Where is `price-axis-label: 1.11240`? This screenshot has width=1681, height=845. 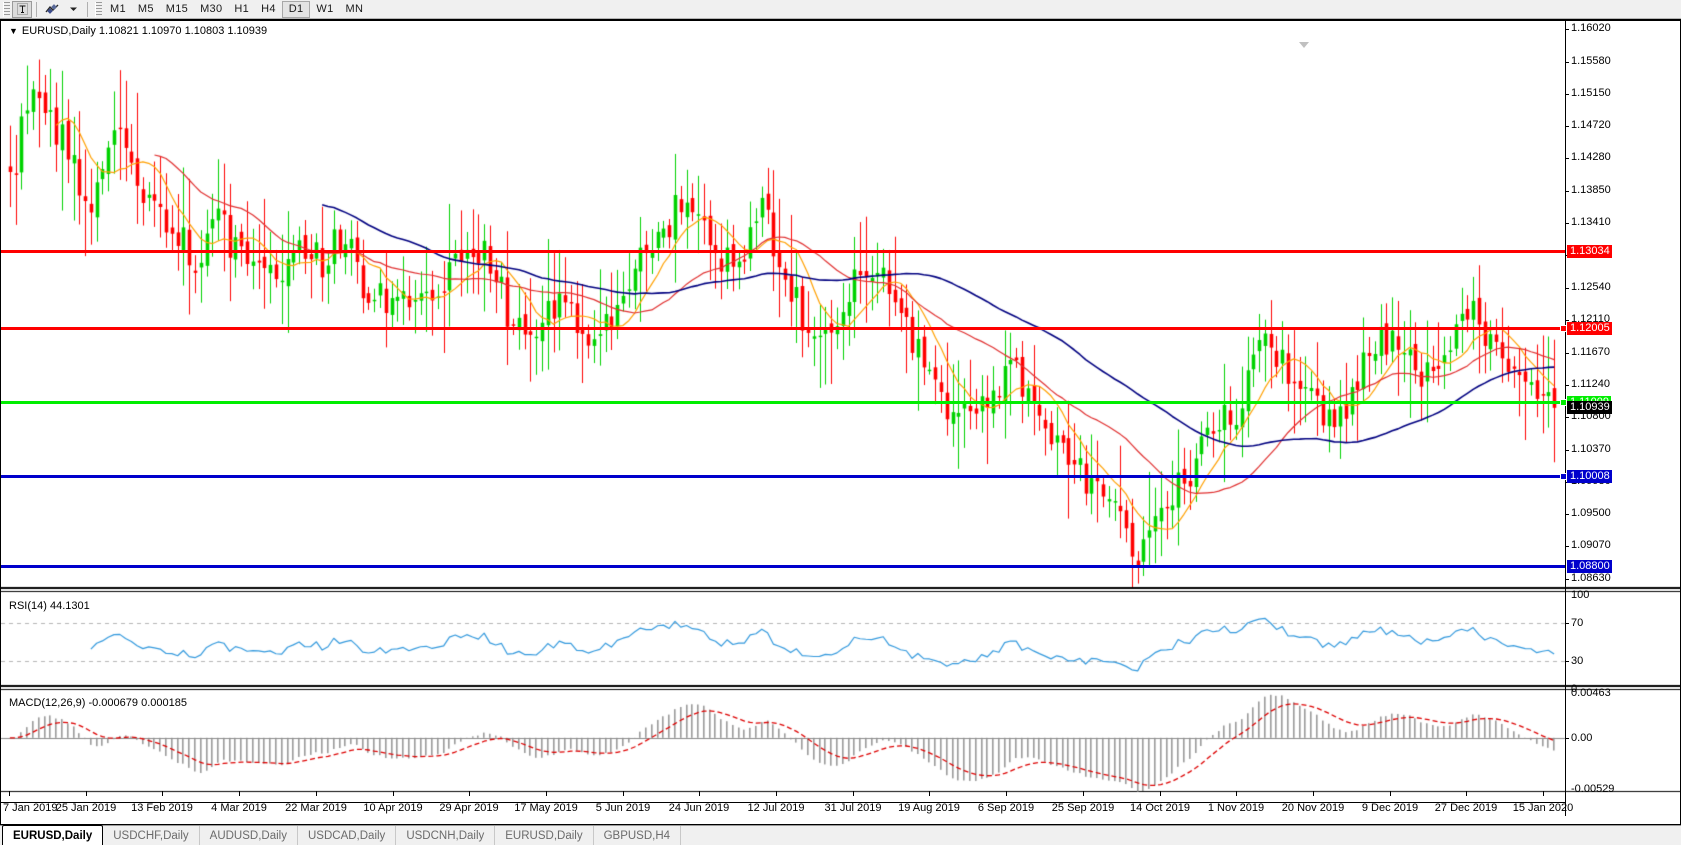 price-axis-label: 1.11240 is located at coordinates (1590, 384).